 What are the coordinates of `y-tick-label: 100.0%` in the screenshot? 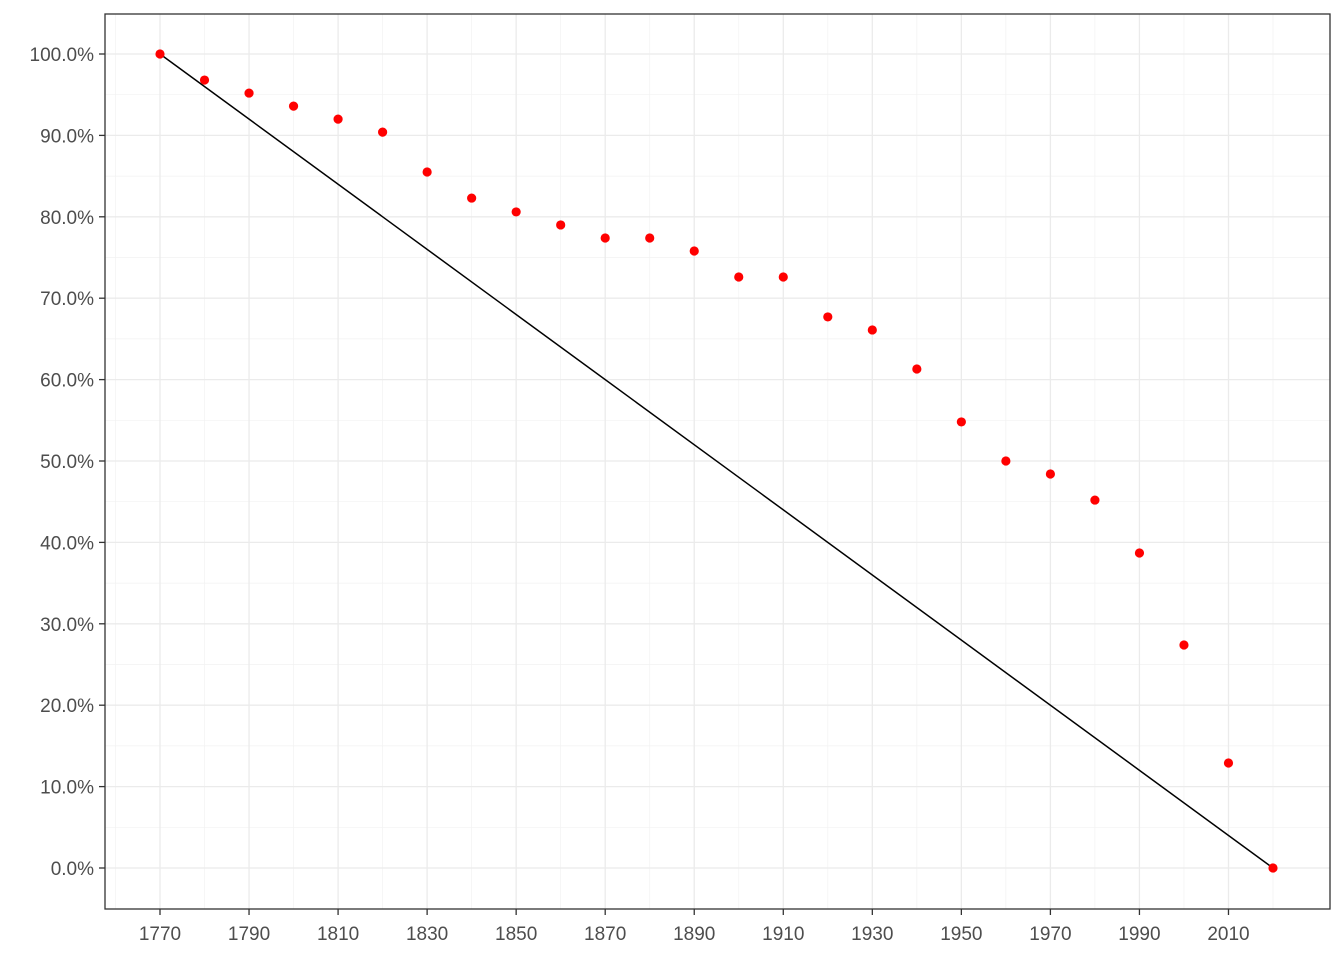 It's located at (62, 55).